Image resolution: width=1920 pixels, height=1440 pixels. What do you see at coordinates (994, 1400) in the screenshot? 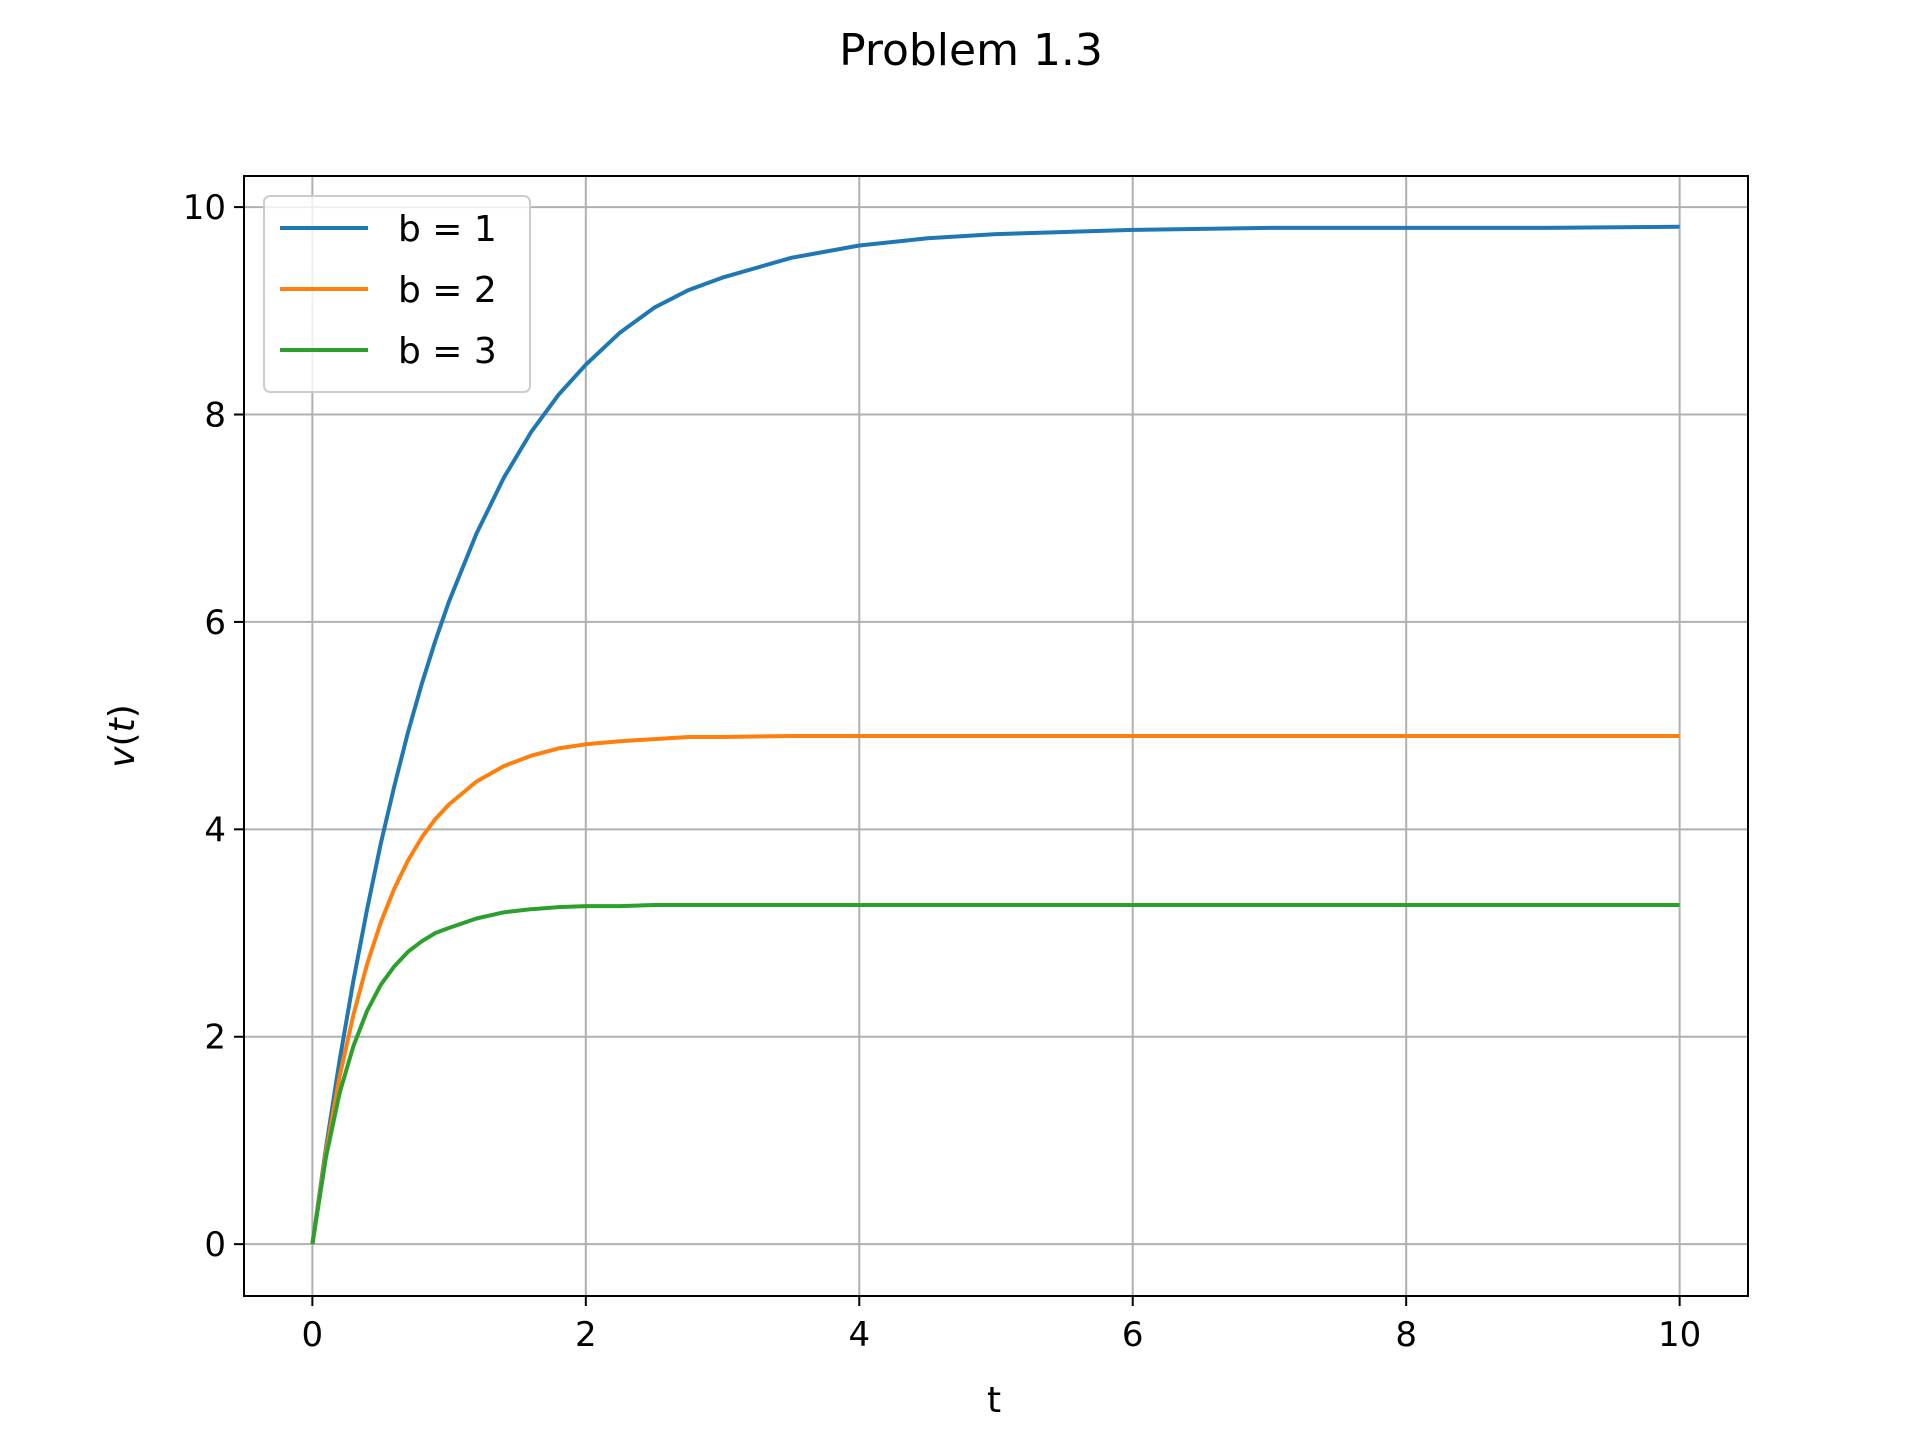
I see `x-axis-label: t` at bounding box center [994, 1400].